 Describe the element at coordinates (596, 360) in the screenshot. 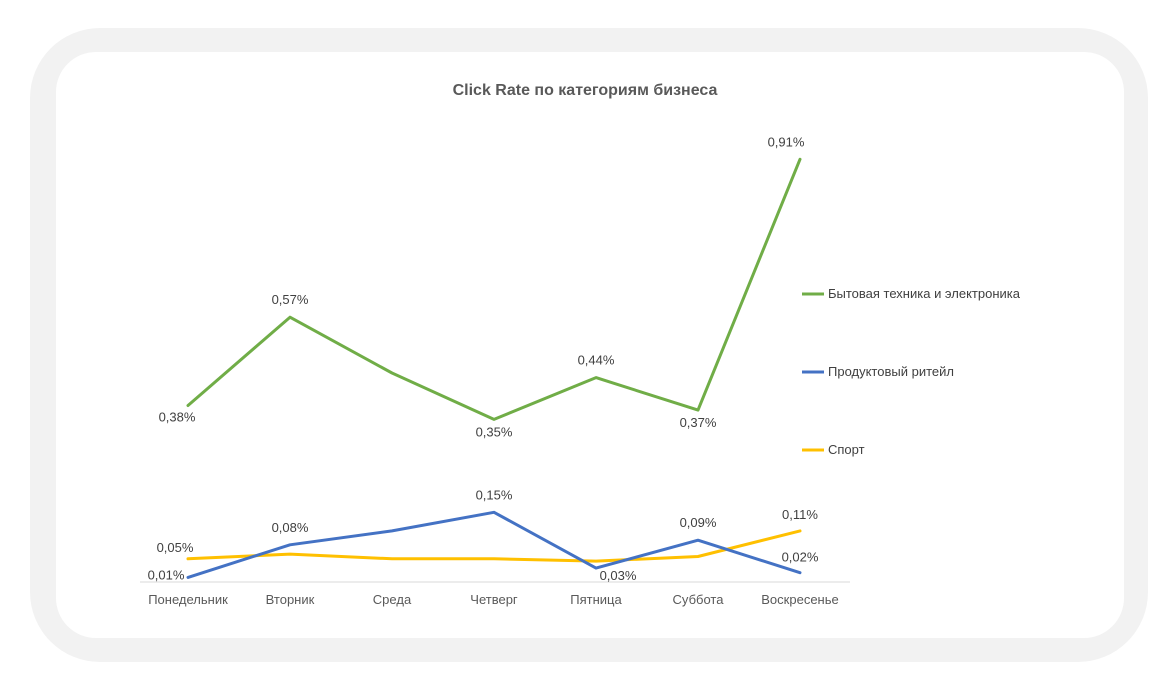

I see `data-label: 0,44%` at that location.